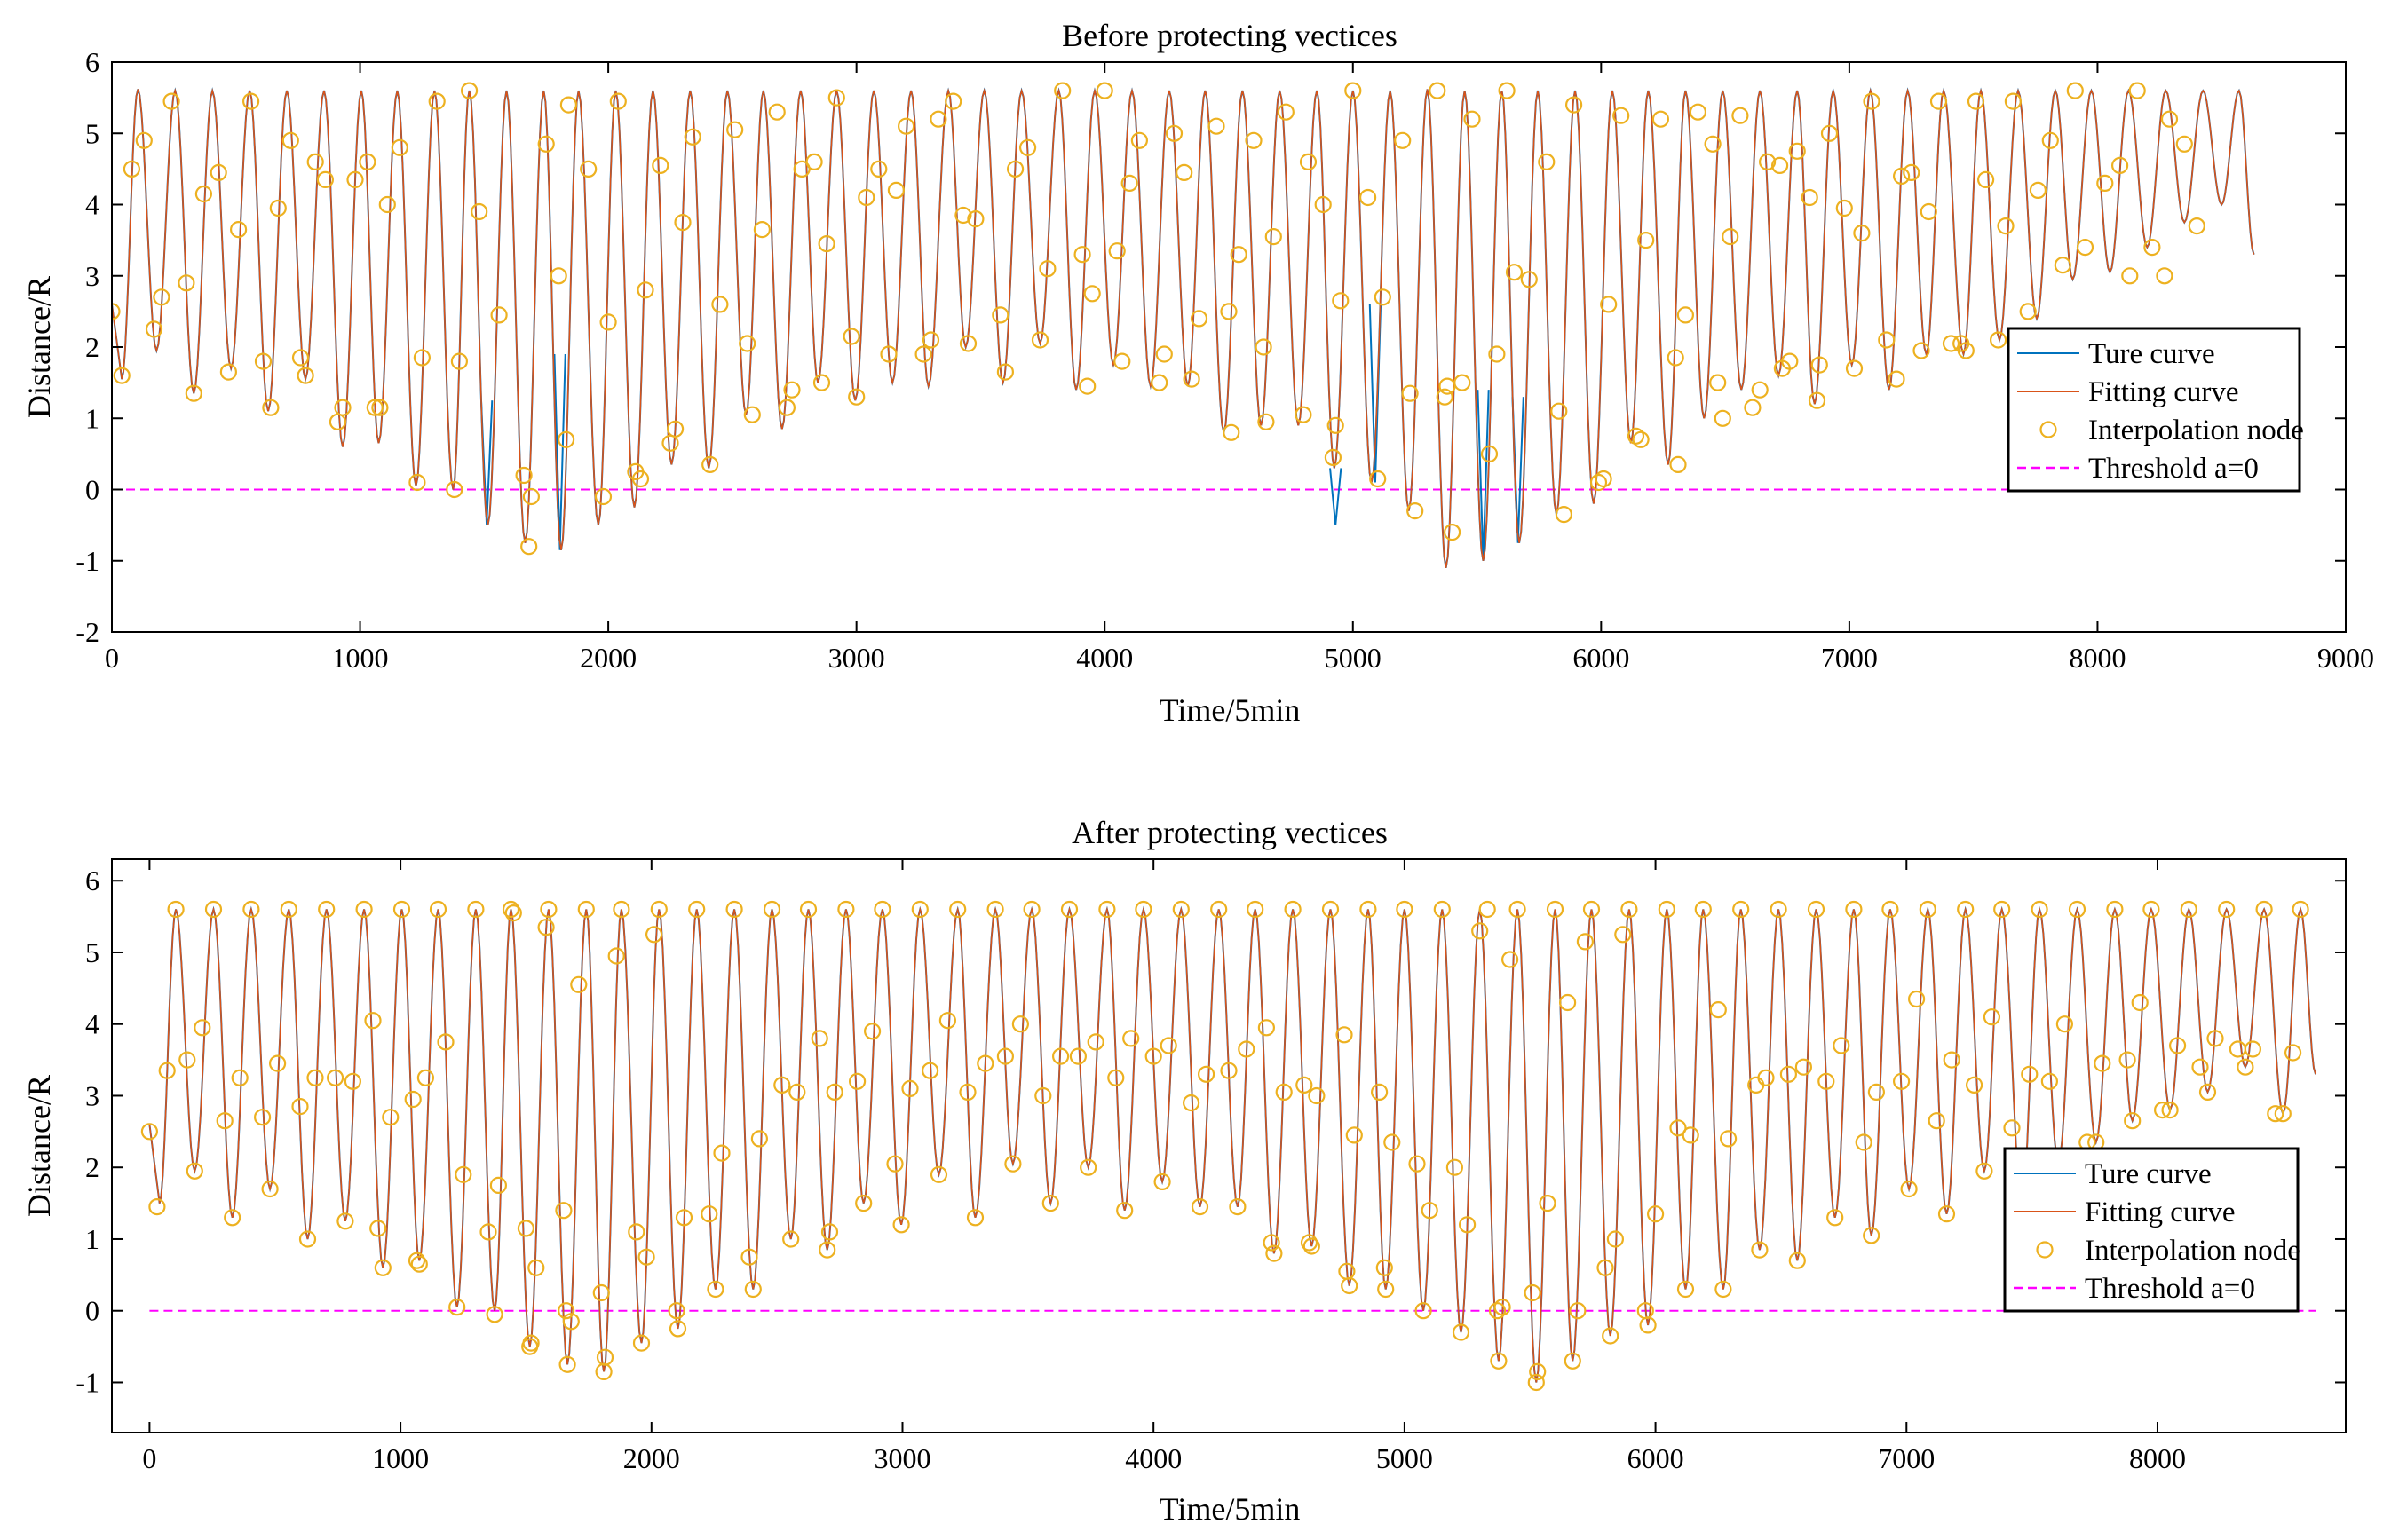 Image resolution: width=2399 pixels, height=1540 pixels. What do you see at coordinates (112, 658) in the screenshot?
I see `top-x-tick-label: 0` at bounding box center [112, 658].